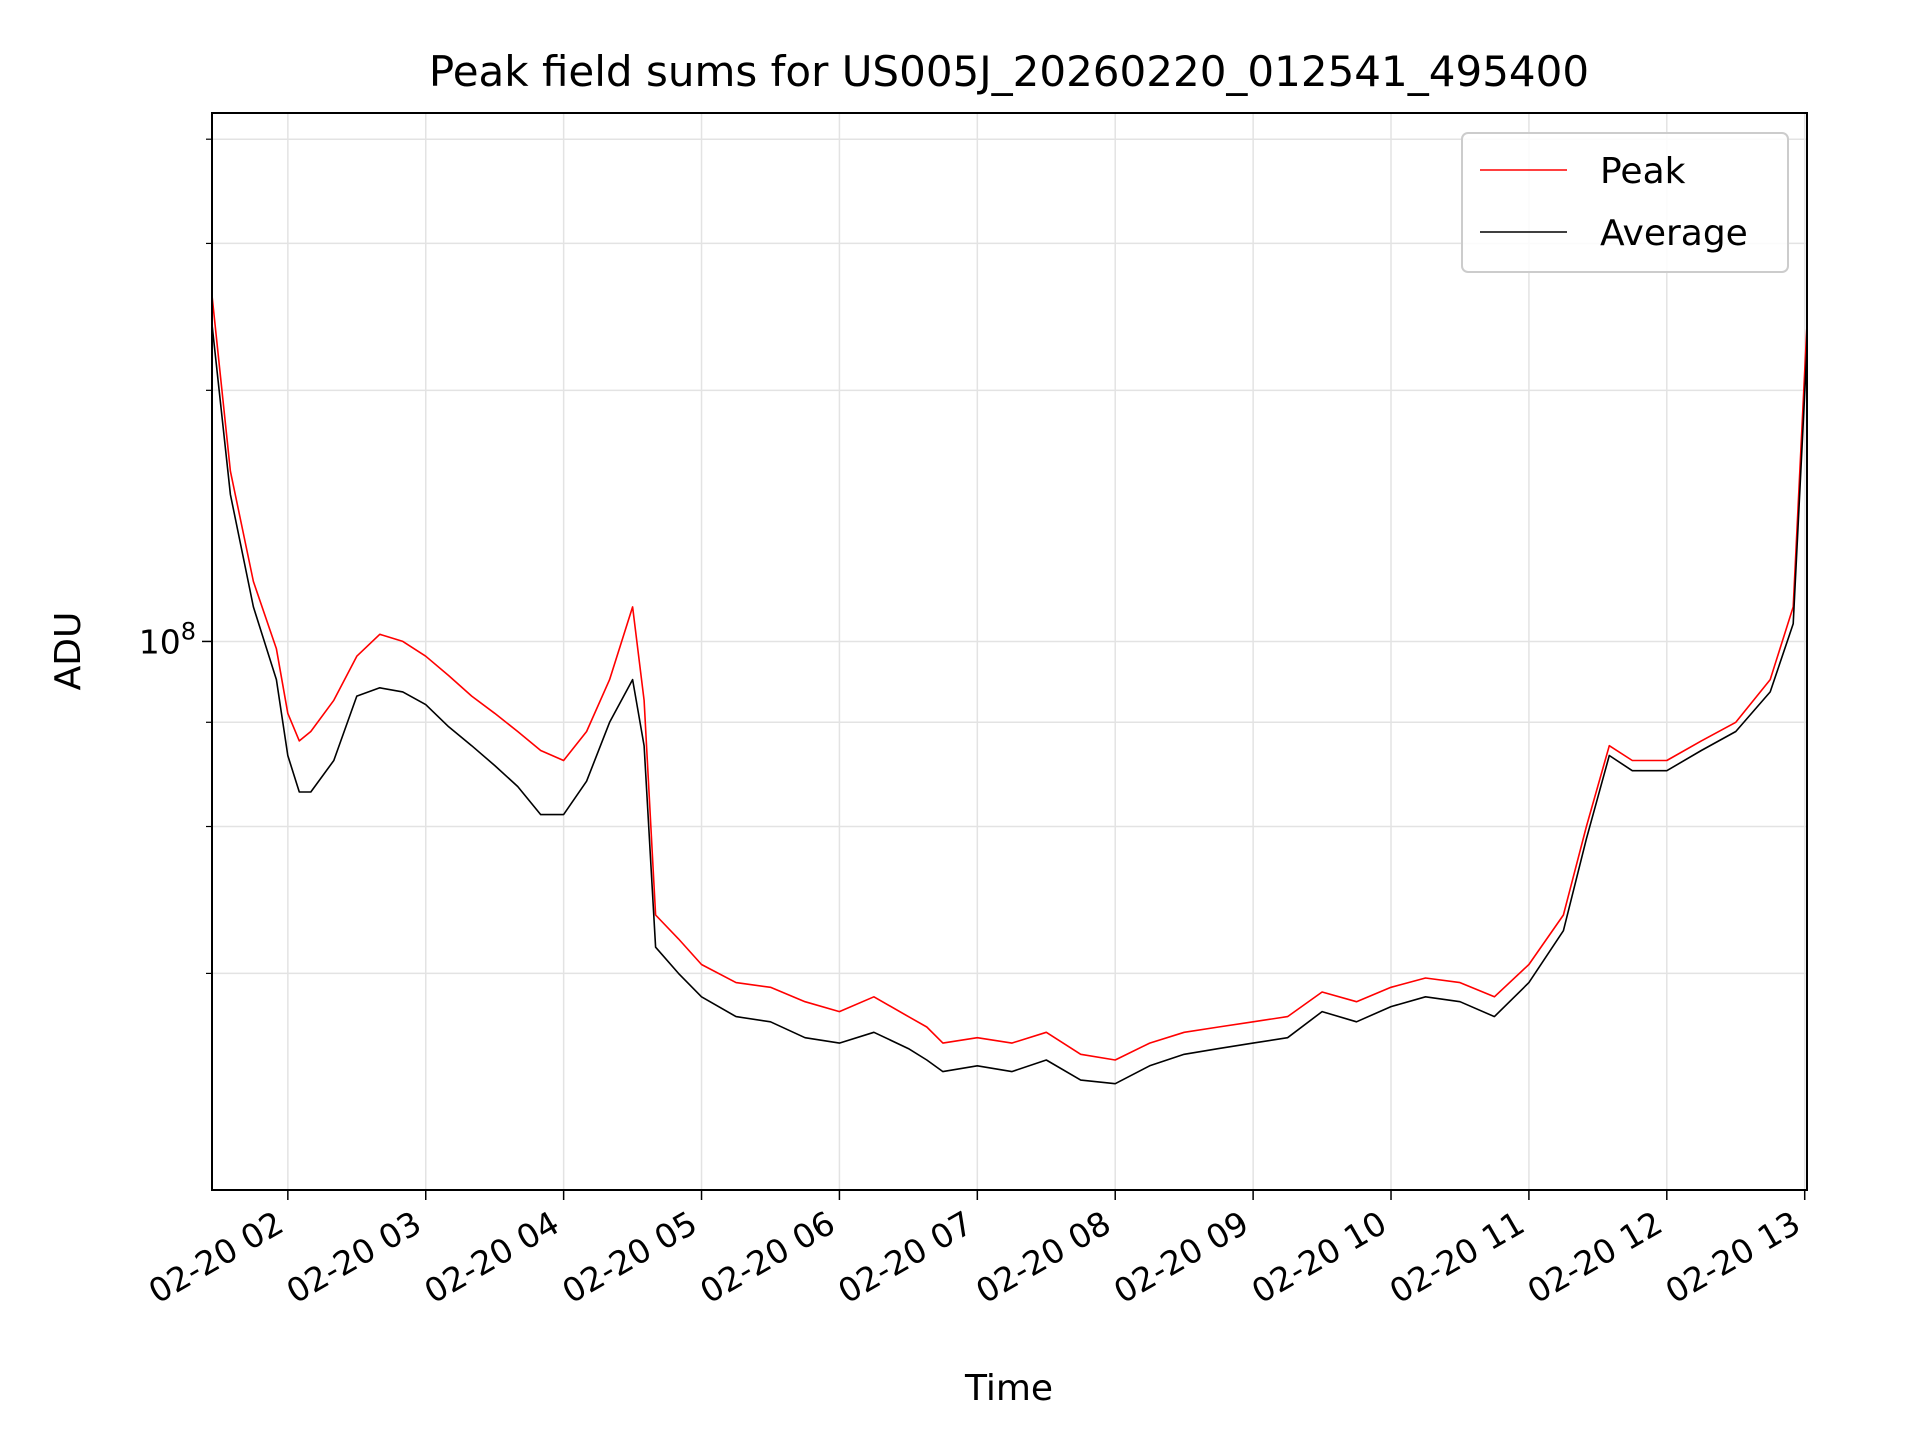 This screenshot has height=1440, width=1920. Describe the element at coordinates (68, 651) in the screenshot. I see `y-axis-label: ADU` at that location.